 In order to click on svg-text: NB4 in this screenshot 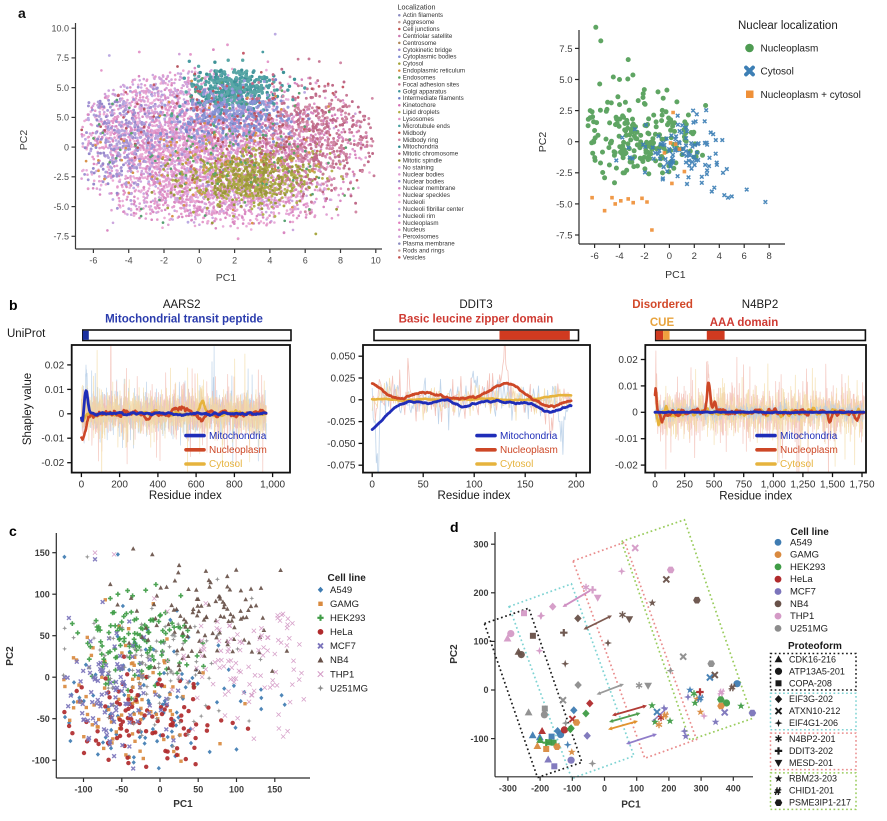, I will do `click(799, 604)`.